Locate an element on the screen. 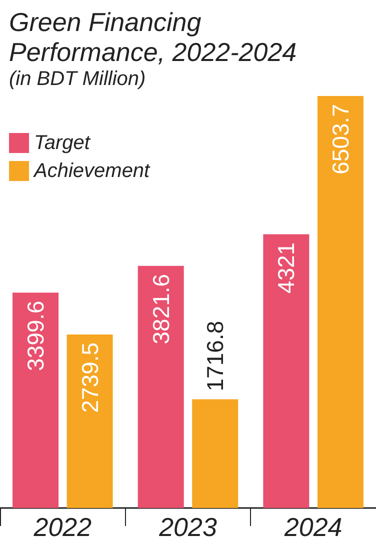 Image resolution: width=376 pixels, height=548 pixels. data-label: 6503.7 is located at coordinates (340, 139).